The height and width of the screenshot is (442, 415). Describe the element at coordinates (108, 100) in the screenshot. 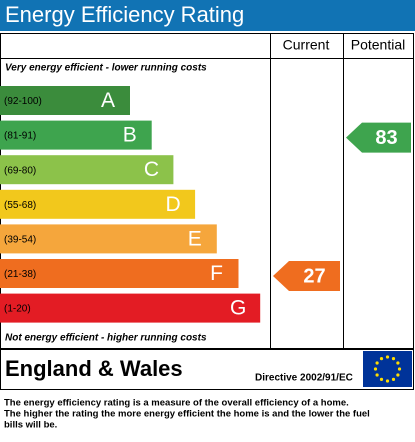

I see `band-letter: A` at that location.